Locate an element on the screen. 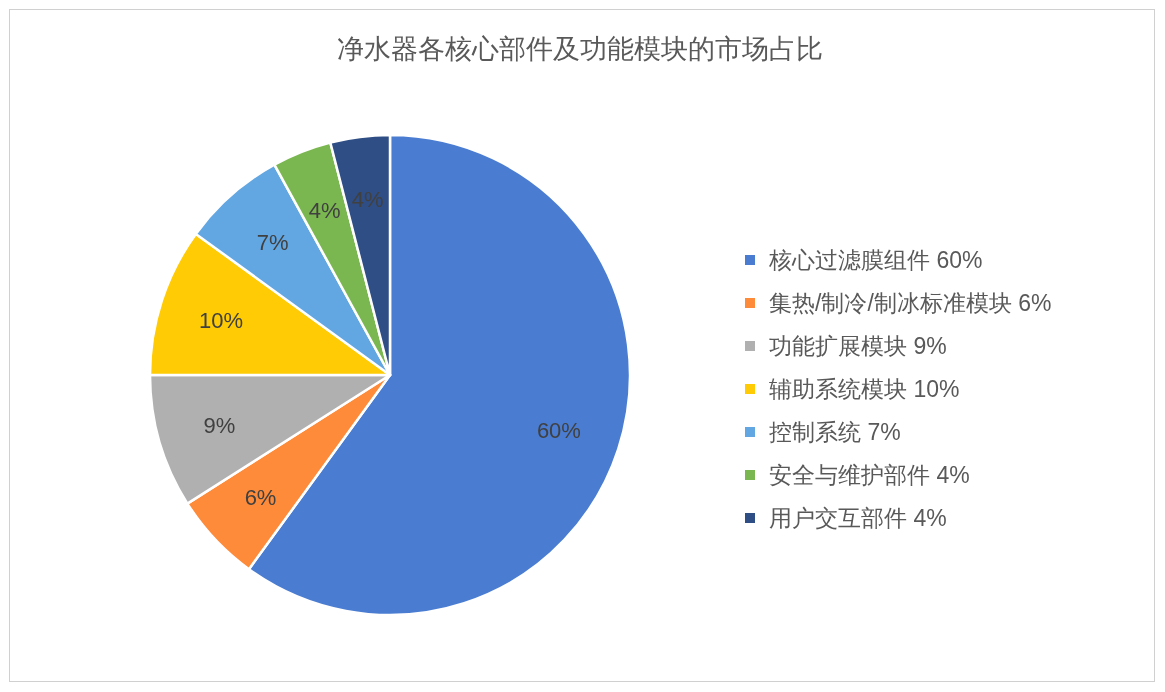  legend-label: 用户交互部件 4% is located at coordinates (858, 518).